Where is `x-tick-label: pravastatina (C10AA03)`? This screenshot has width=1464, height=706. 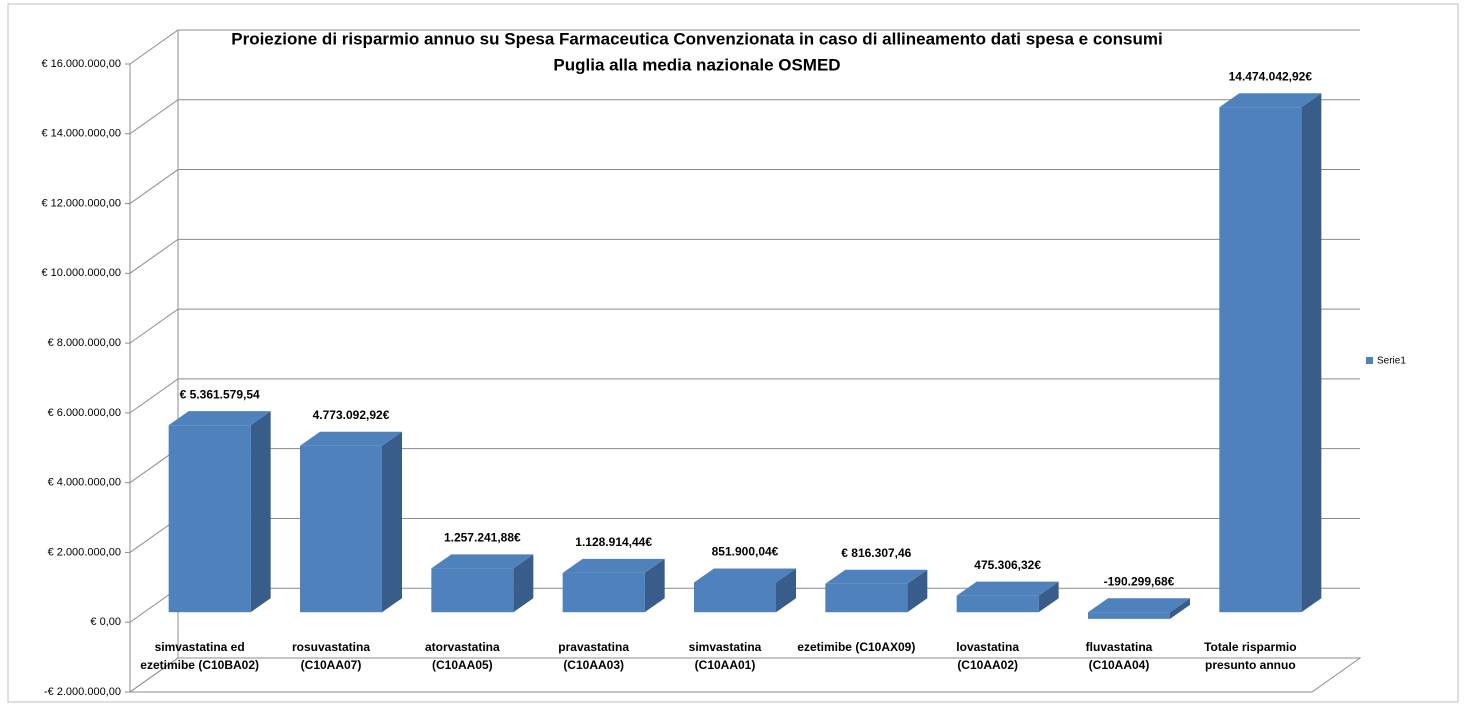
x-tick-label: pravastatina (C10AA03) is located at coordinates (593, 656).